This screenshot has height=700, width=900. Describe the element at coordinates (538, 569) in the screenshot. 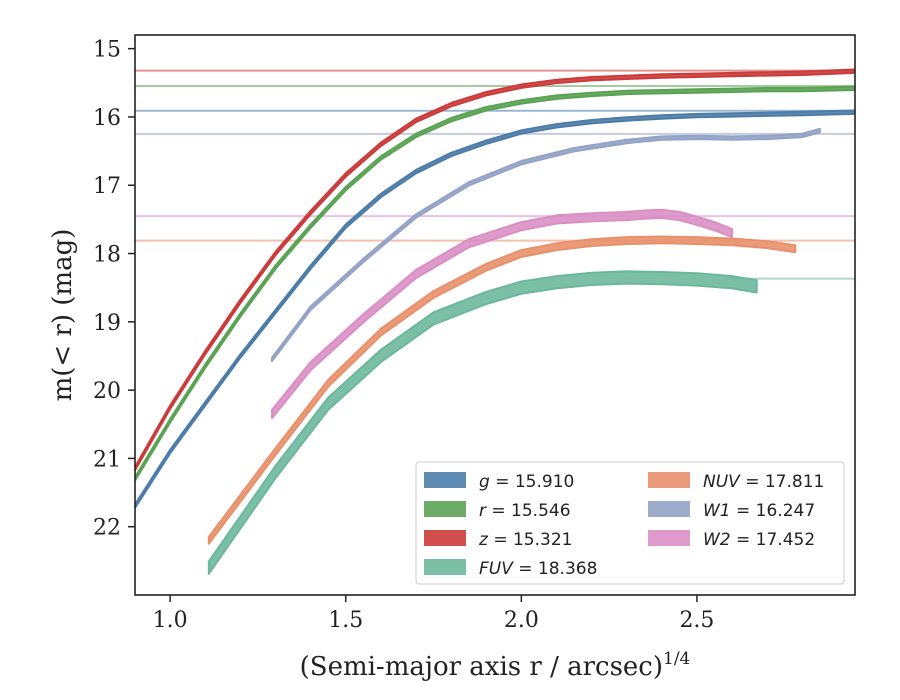

I see `legend-label-fuv: FUV = 18.368` at that location.